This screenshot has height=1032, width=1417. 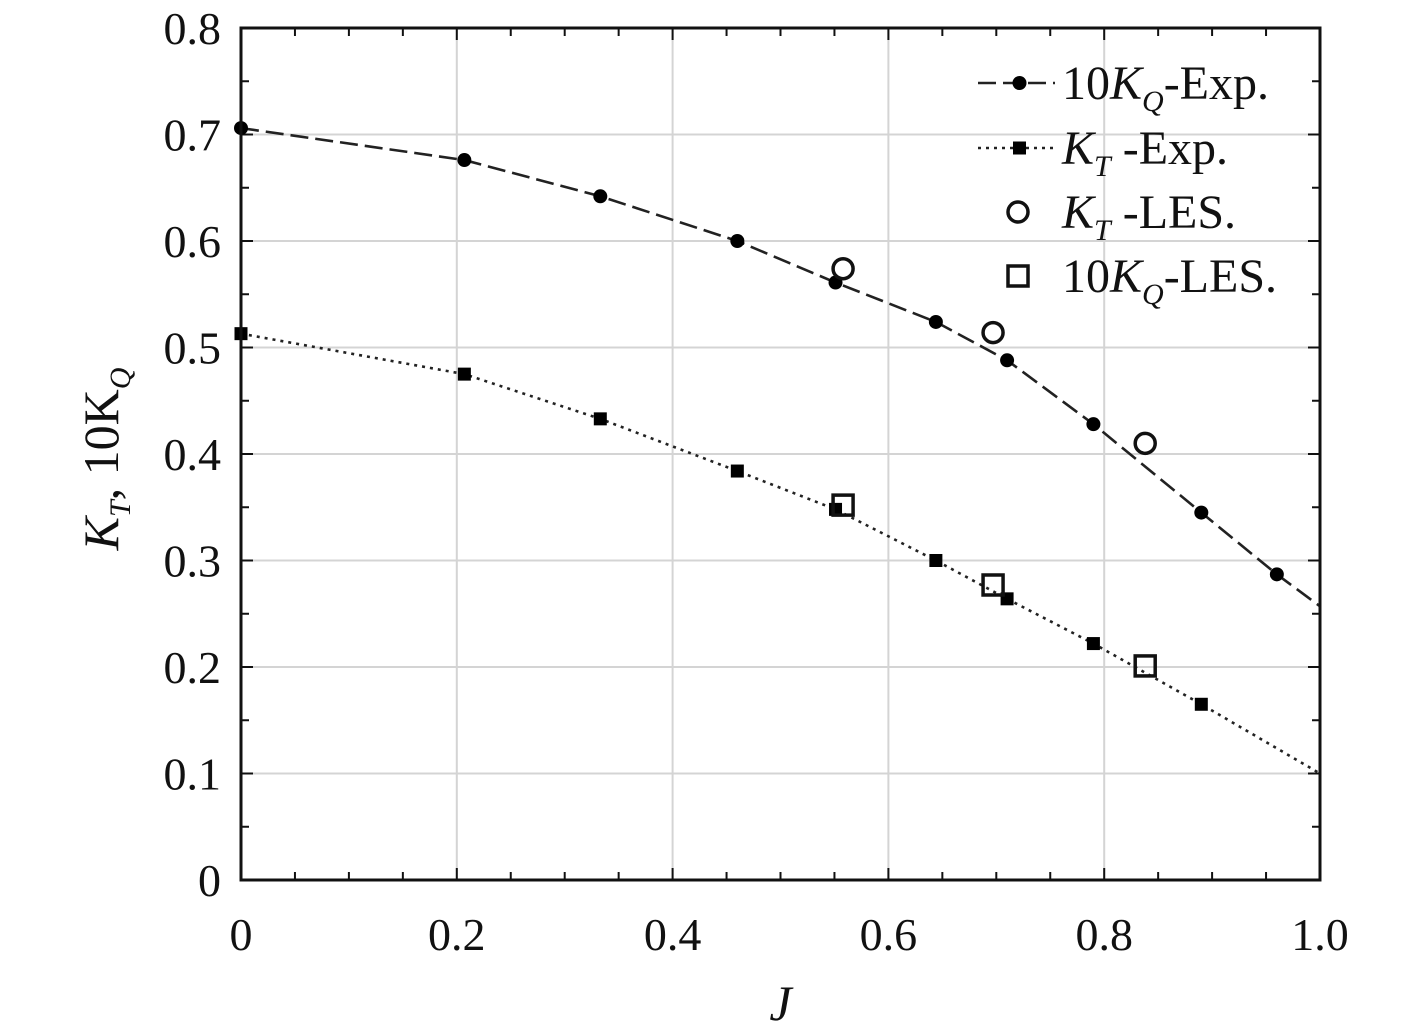 What do you see at coordinates (1104, 934) in the screenshot?
I see `x-tick-label: 0.8` at bounding box center [1104, 934].